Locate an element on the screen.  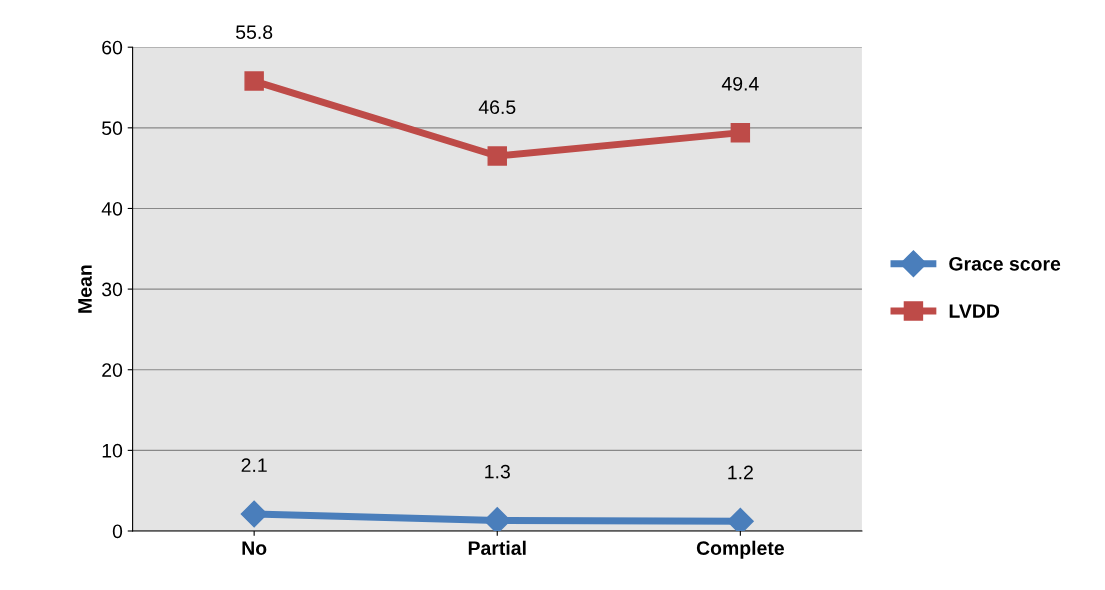
data-label: 2.1 is located at coordinates (254, 465).